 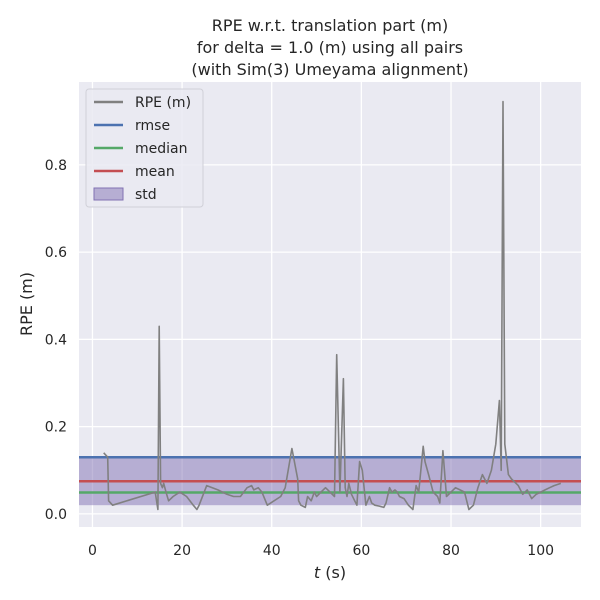 What do you see at coordinates (321, 551) in the screenshot?
I see `x-ticks: 0 20 40 60 80 100` at bounding box center [321, 551].